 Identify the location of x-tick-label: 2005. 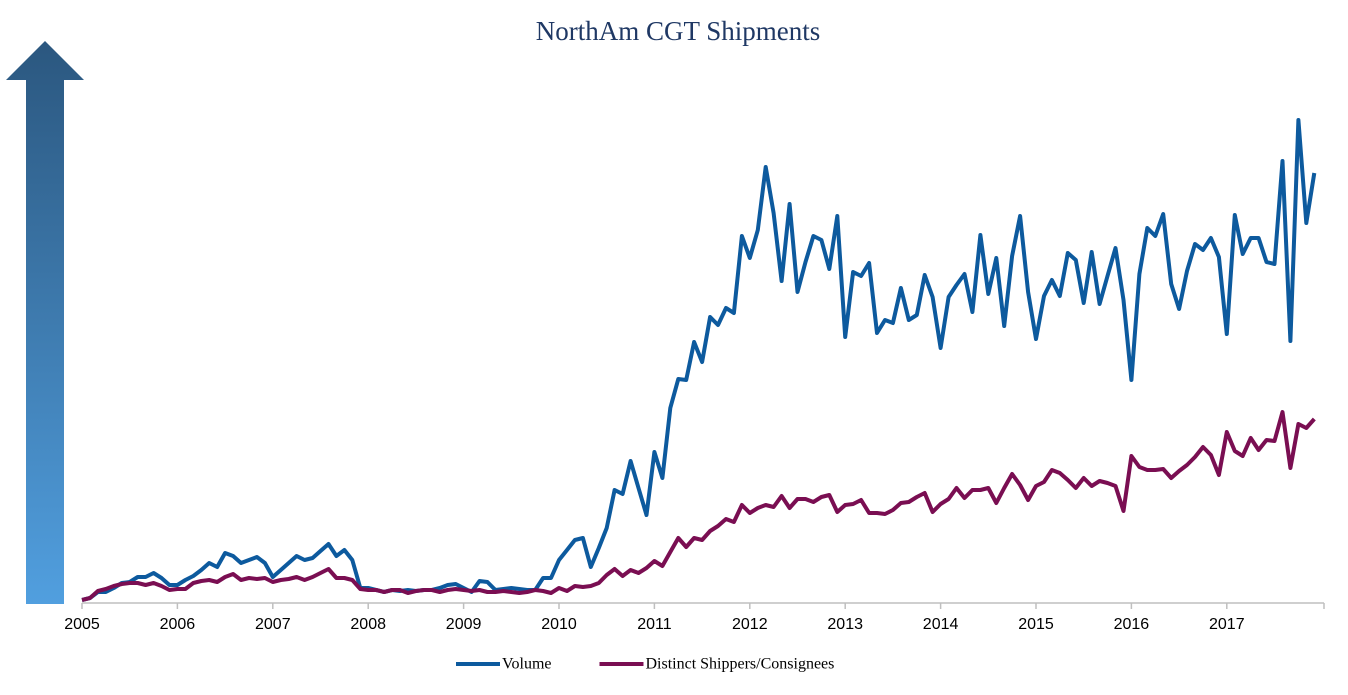
(82, 624).